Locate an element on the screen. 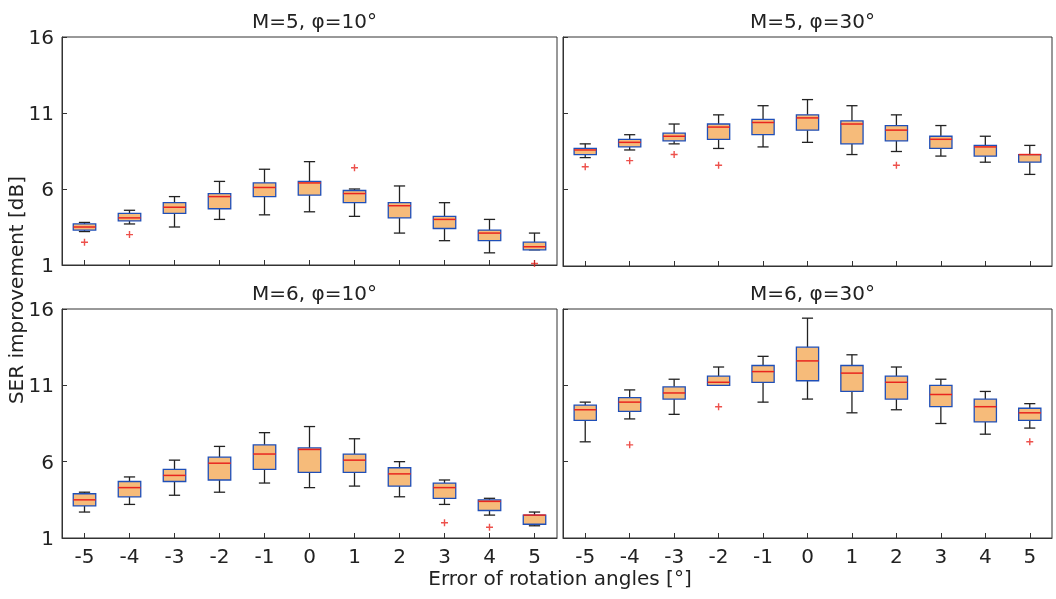 Image resolution: width=1056 pixels, height=599 pixels. chart-title: M=5, φ=30° is located at coordinates (812, 21).